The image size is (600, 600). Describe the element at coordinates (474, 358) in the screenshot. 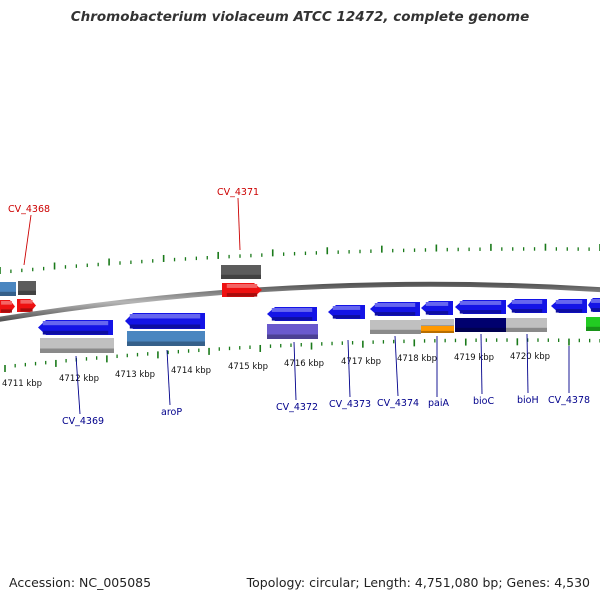

I see `tick-label: 4719 kbp` at that location.